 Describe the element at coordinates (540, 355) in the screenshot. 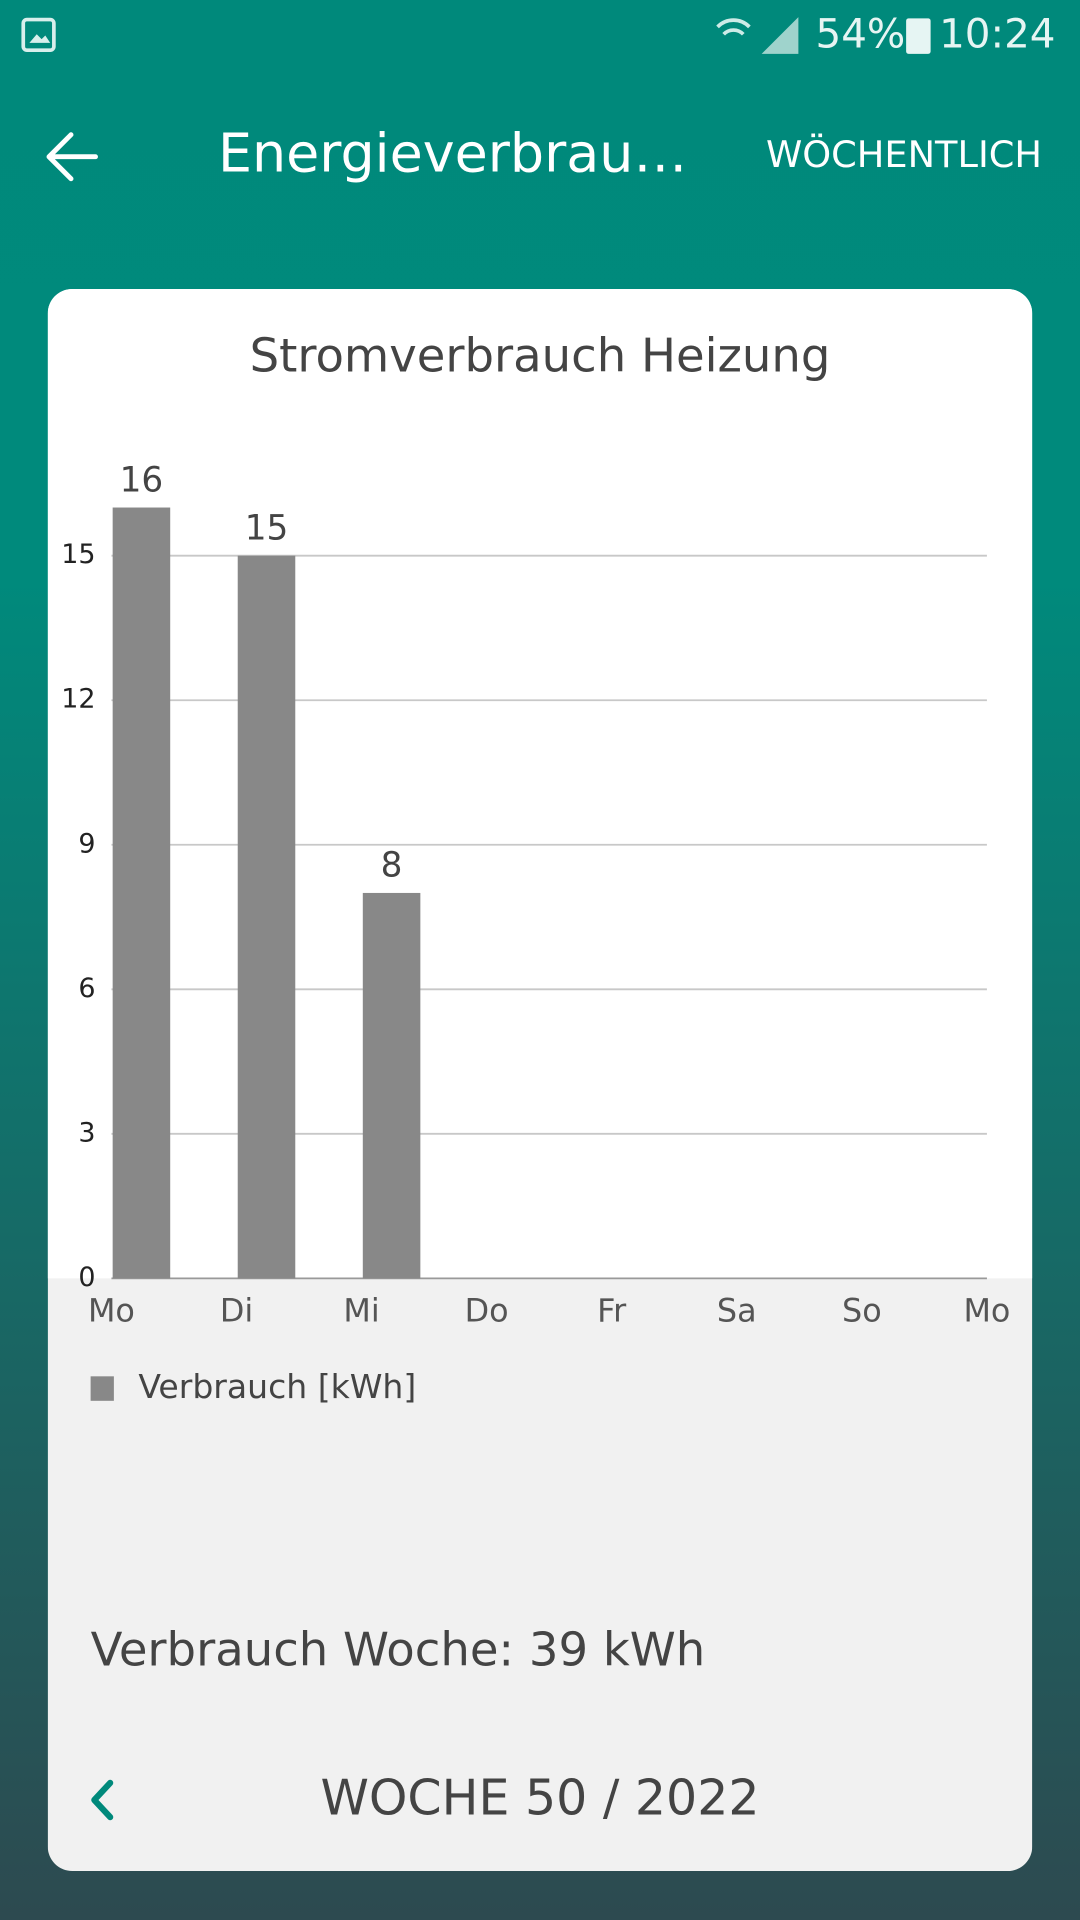

I see `chart-title: Stromverbrauch Heizung` at that location.